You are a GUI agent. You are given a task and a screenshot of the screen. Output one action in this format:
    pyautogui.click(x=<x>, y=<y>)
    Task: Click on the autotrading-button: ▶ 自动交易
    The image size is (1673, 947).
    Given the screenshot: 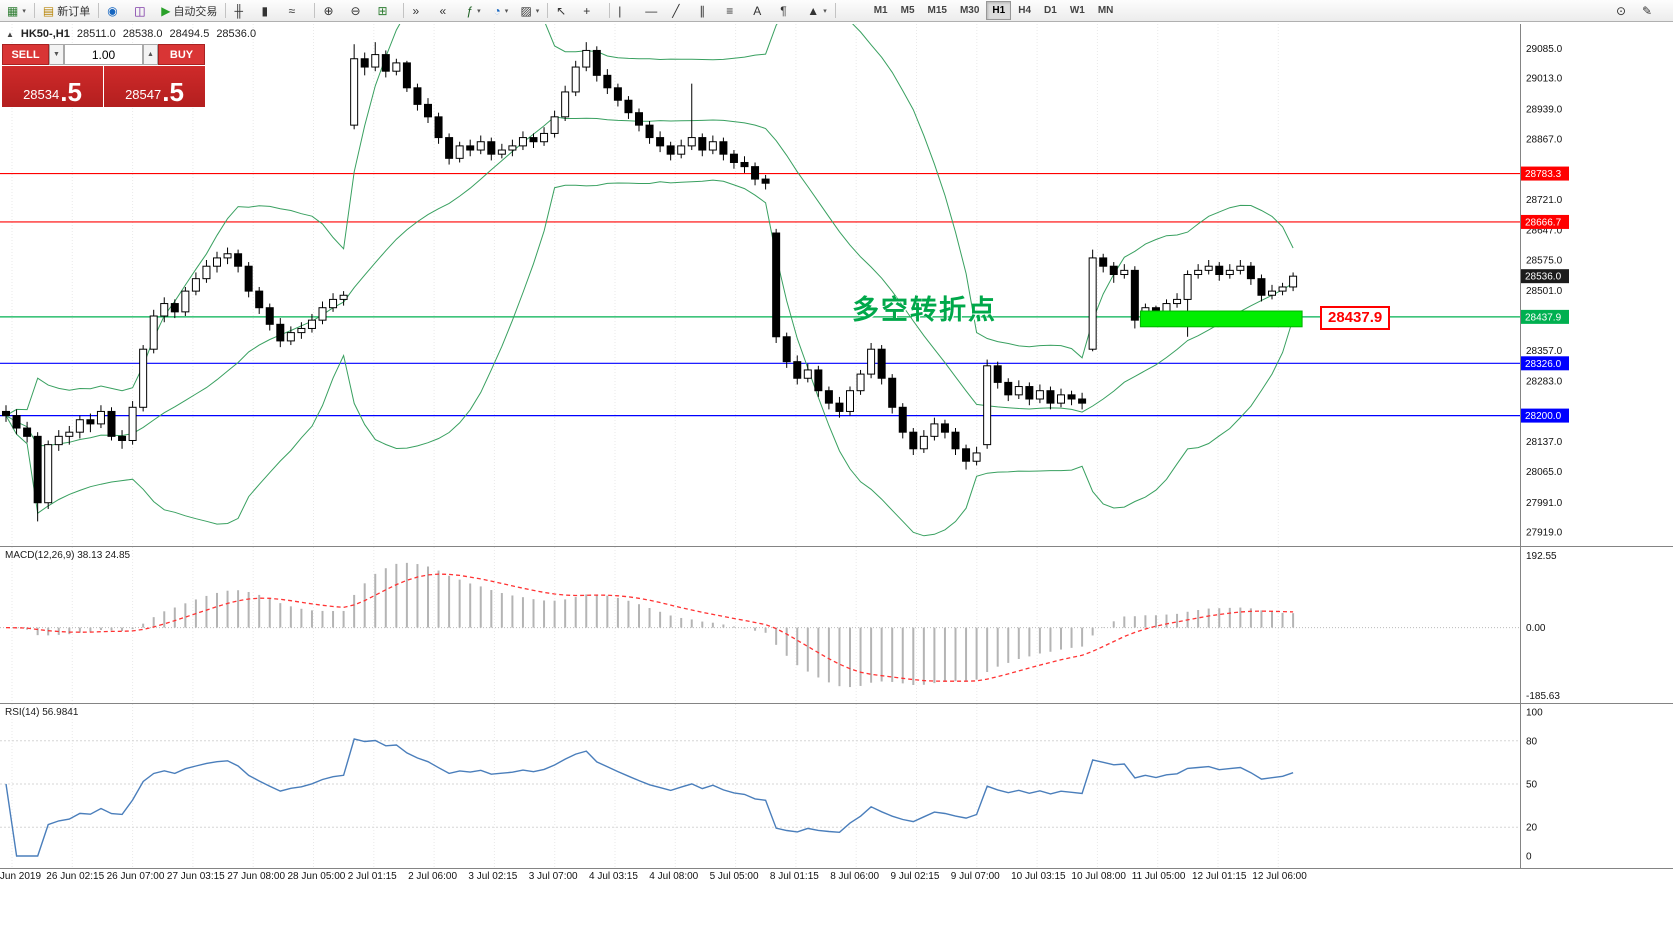 What is the action you would take?
    pyautogui.click(x=189, y=11)
    